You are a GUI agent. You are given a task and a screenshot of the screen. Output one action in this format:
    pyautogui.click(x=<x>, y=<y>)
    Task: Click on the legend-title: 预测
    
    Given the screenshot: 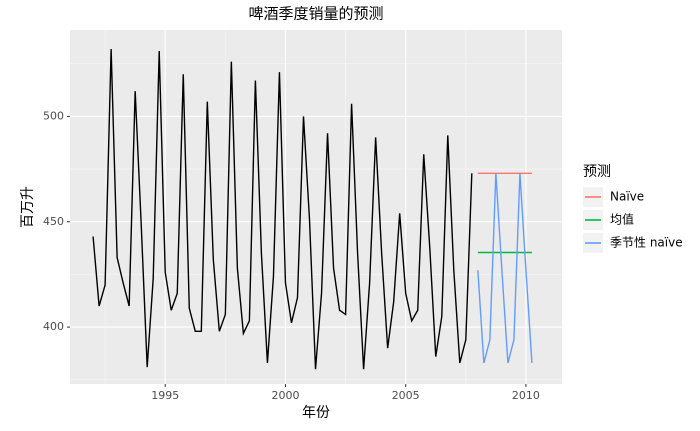 What is the action you would take?
    pyautogui.click(x=597, y=172)
    